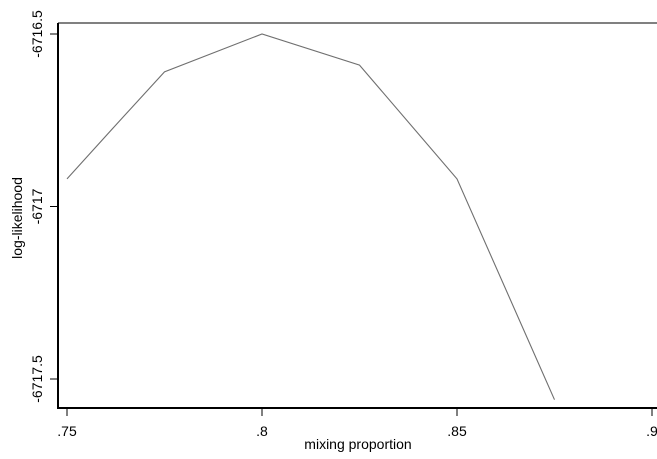 The height and width of the screenshot is (459, 657). Describe the element at coordinates (67, 431) in the screenshot. I see `x-tick-label: .75` at that location.